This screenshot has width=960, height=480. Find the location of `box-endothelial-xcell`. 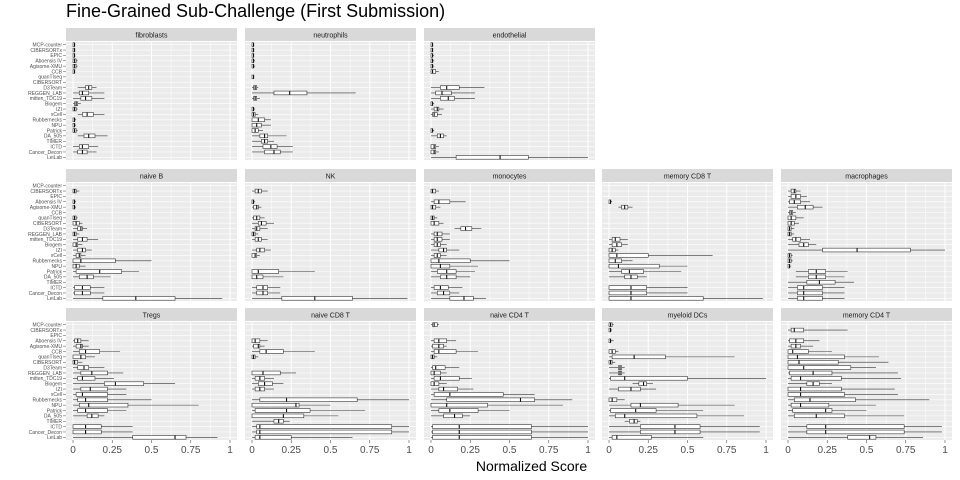

box-endothelial-xcell is located at coordinates (435, 114).